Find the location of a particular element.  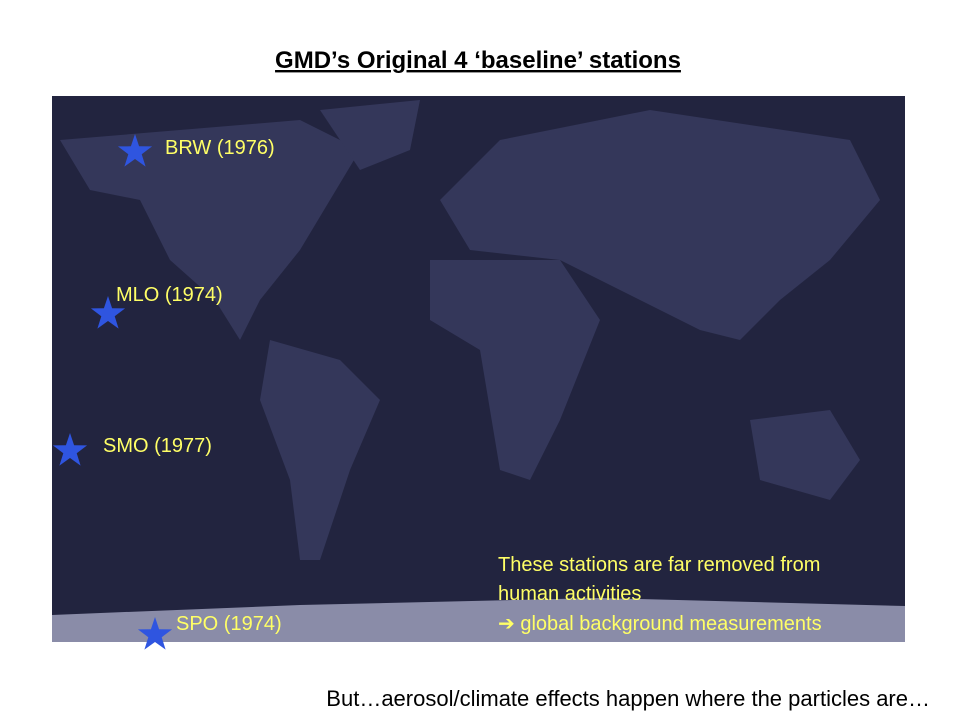

note-line: ➔ global background measurements is located at coordinates (660, 624).